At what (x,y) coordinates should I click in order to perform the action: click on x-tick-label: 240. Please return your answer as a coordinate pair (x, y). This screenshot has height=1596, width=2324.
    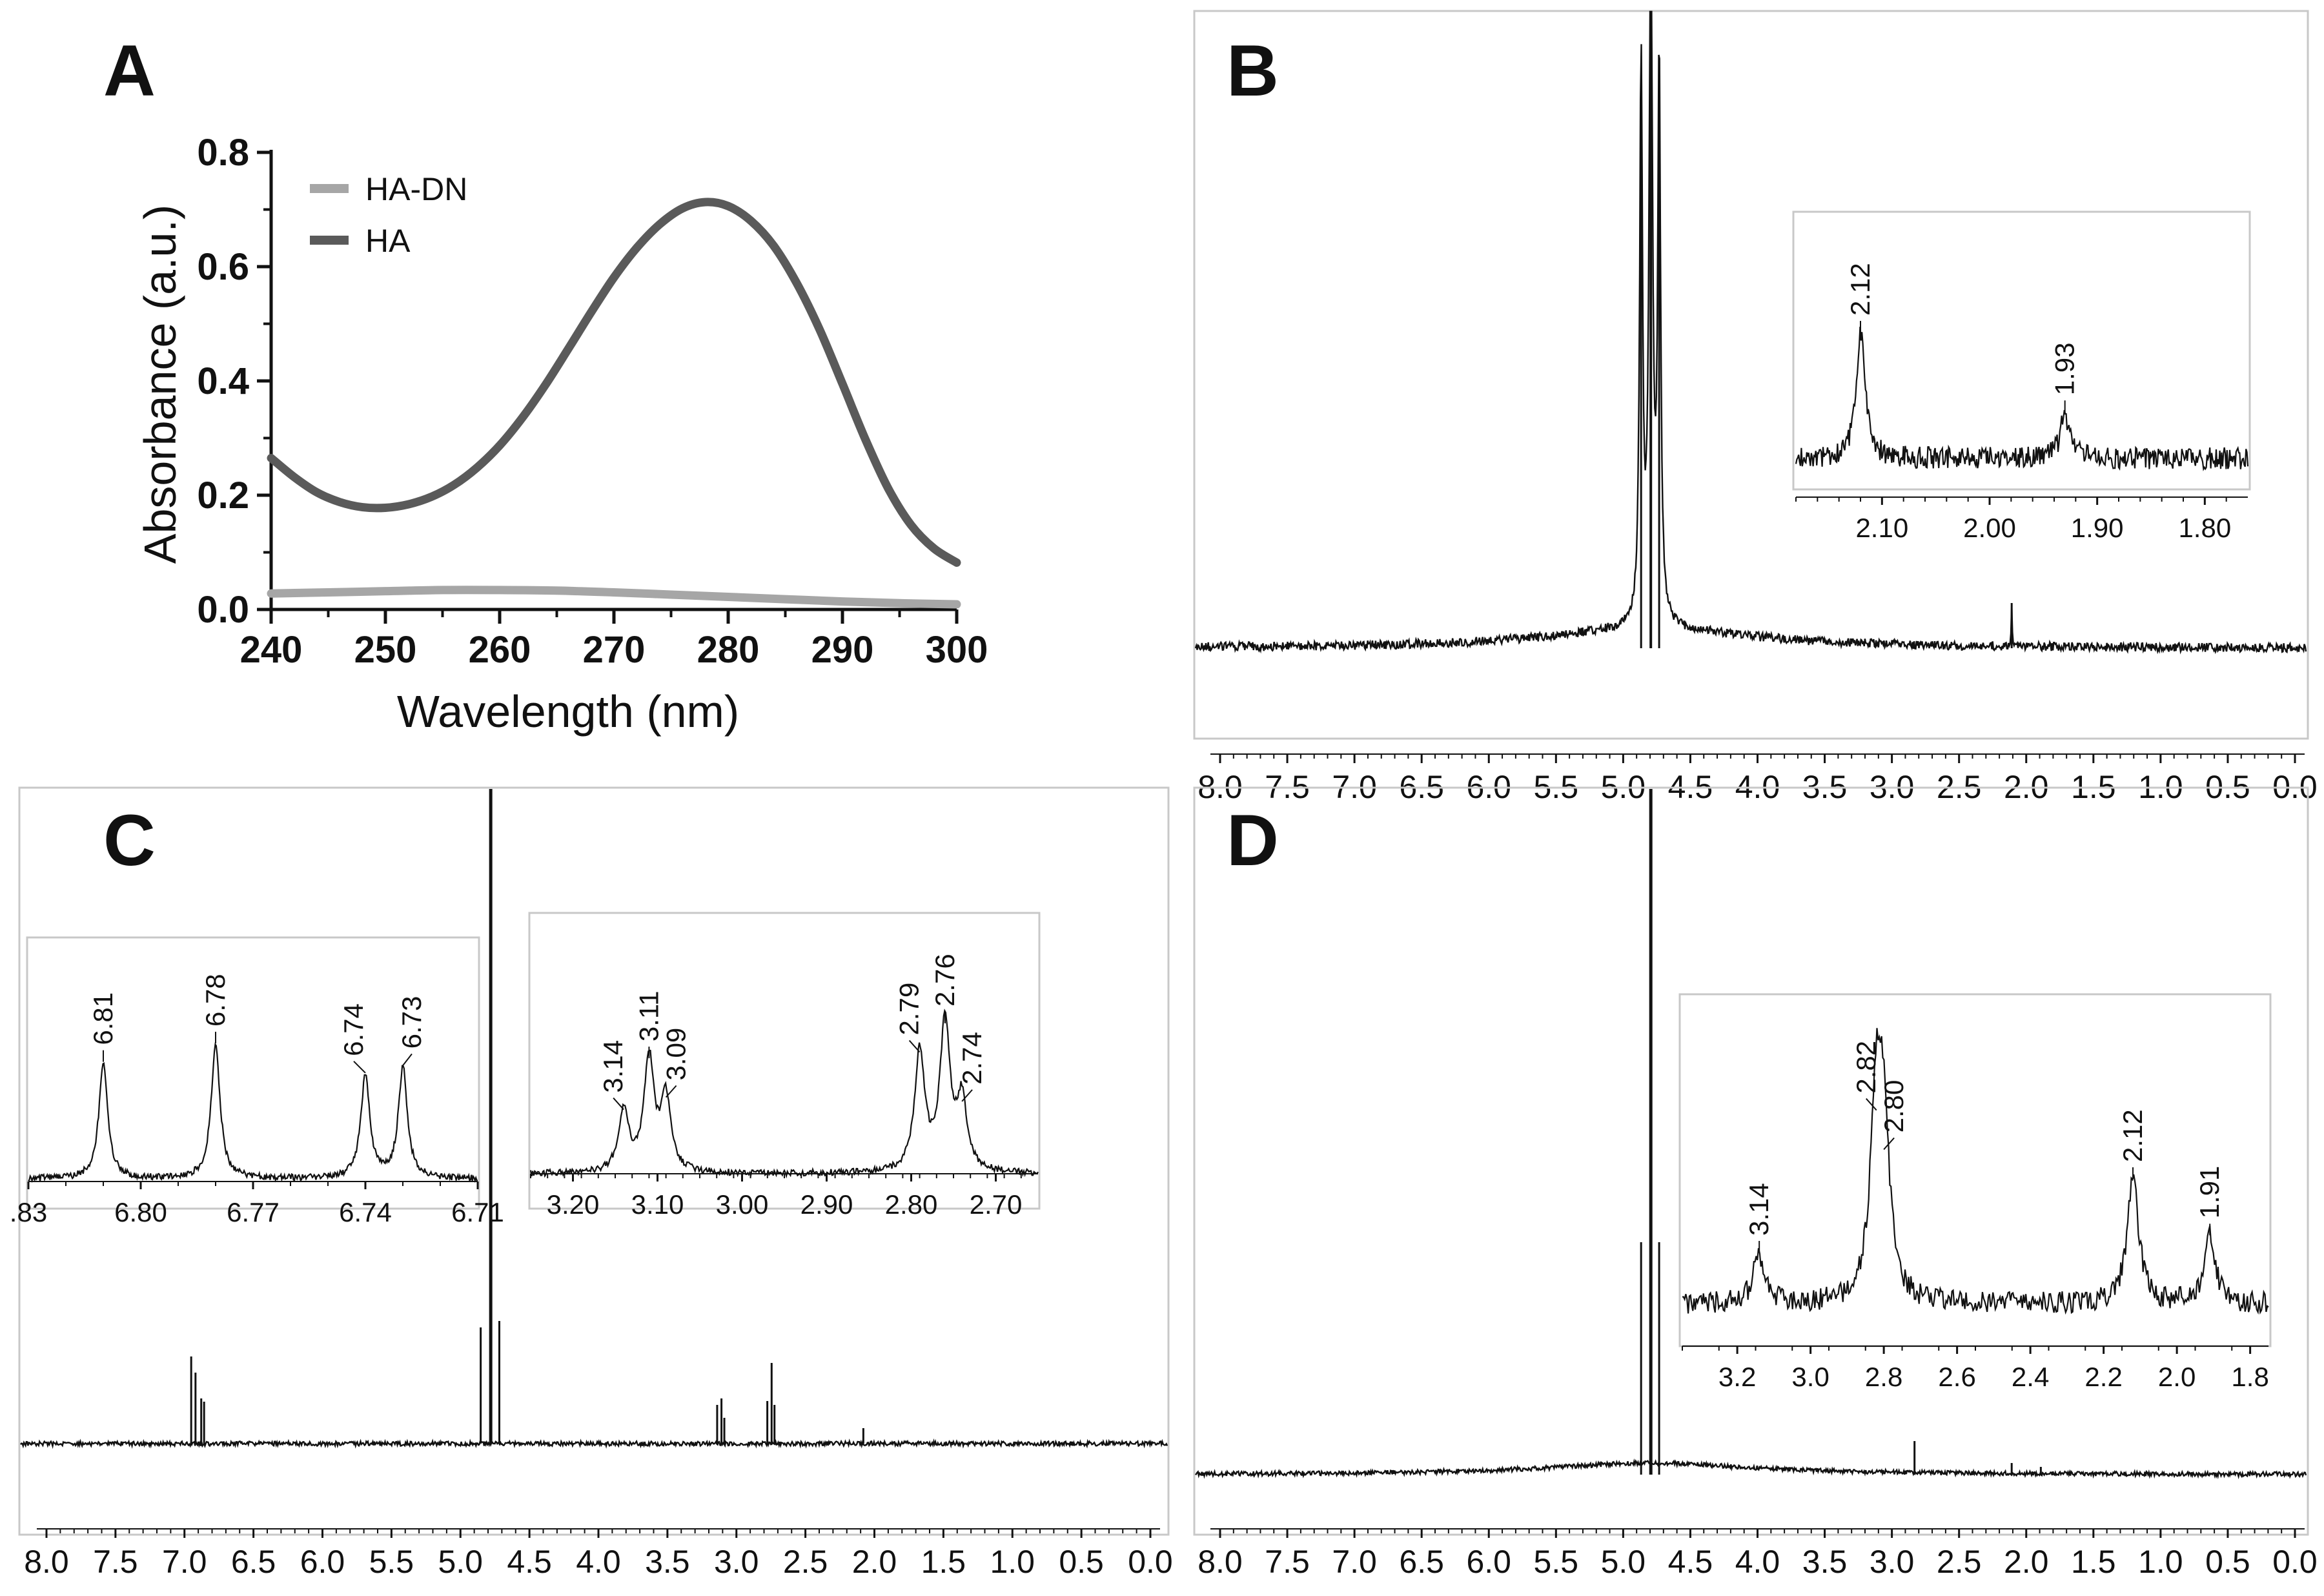
    Looking at the image, I should click on (271, 650).